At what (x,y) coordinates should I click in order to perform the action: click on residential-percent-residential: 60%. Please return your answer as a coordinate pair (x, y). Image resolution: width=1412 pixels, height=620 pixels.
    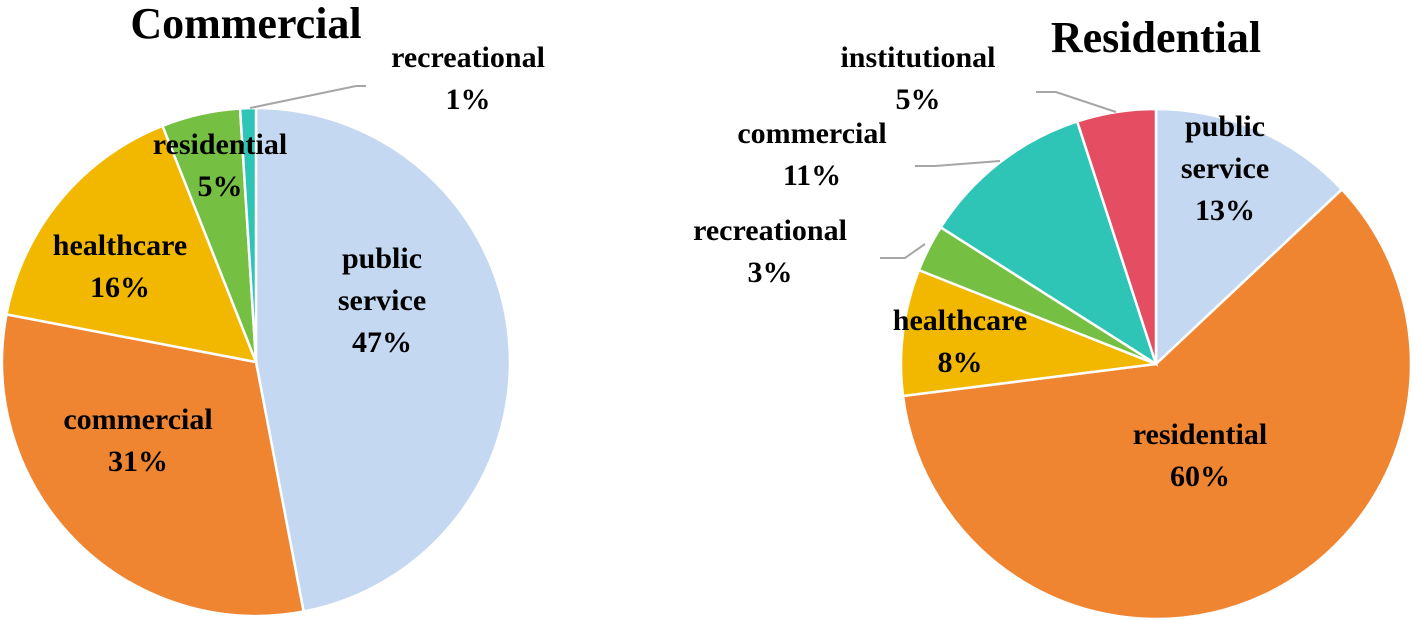
    Looking at the image, I should click on (1200, 476).